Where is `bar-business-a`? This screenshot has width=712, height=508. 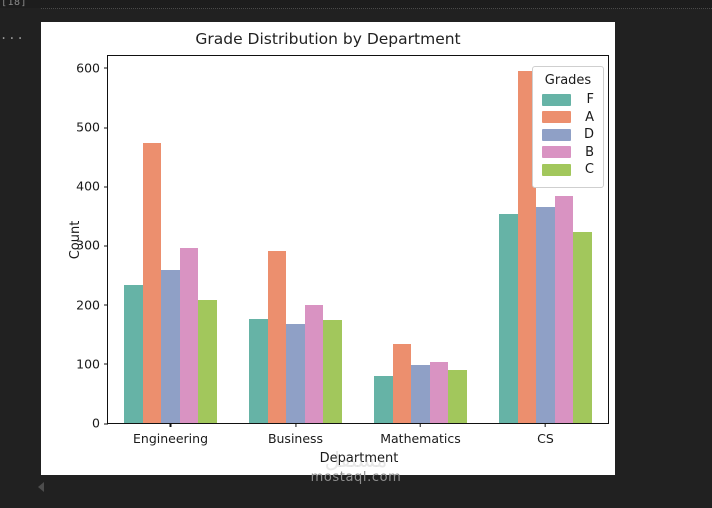
bar-business-a is located at coordinates (277, 336).